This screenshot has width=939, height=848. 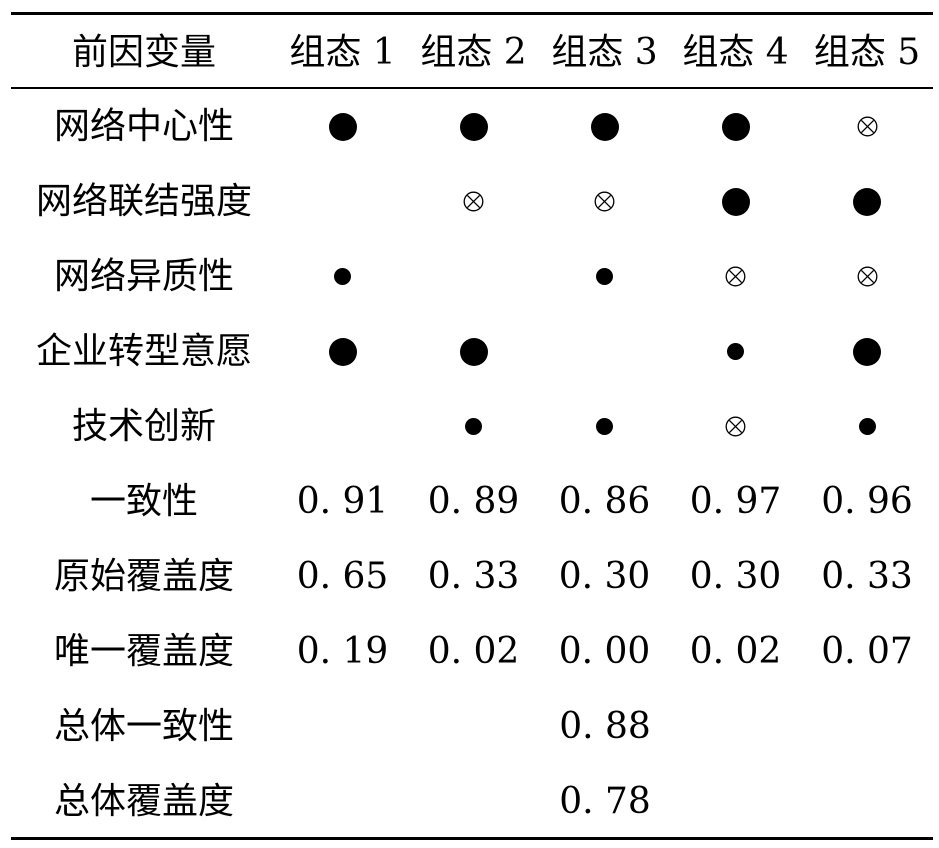 I want to click on metric-value: 0. 96, so click(x=867, y=501).